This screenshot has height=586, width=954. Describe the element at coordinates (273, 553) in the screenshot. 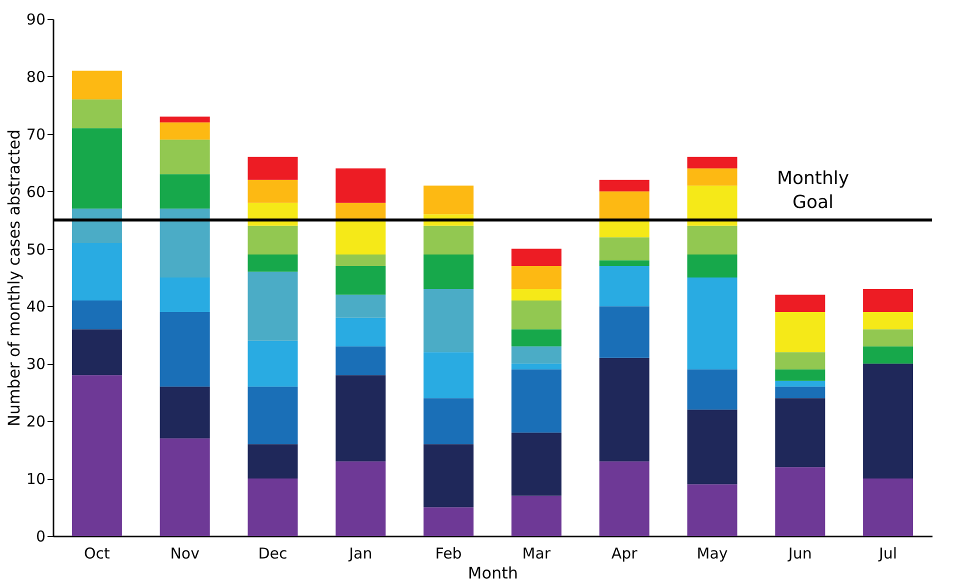

I see `x-tick-label: Dec` at that location.